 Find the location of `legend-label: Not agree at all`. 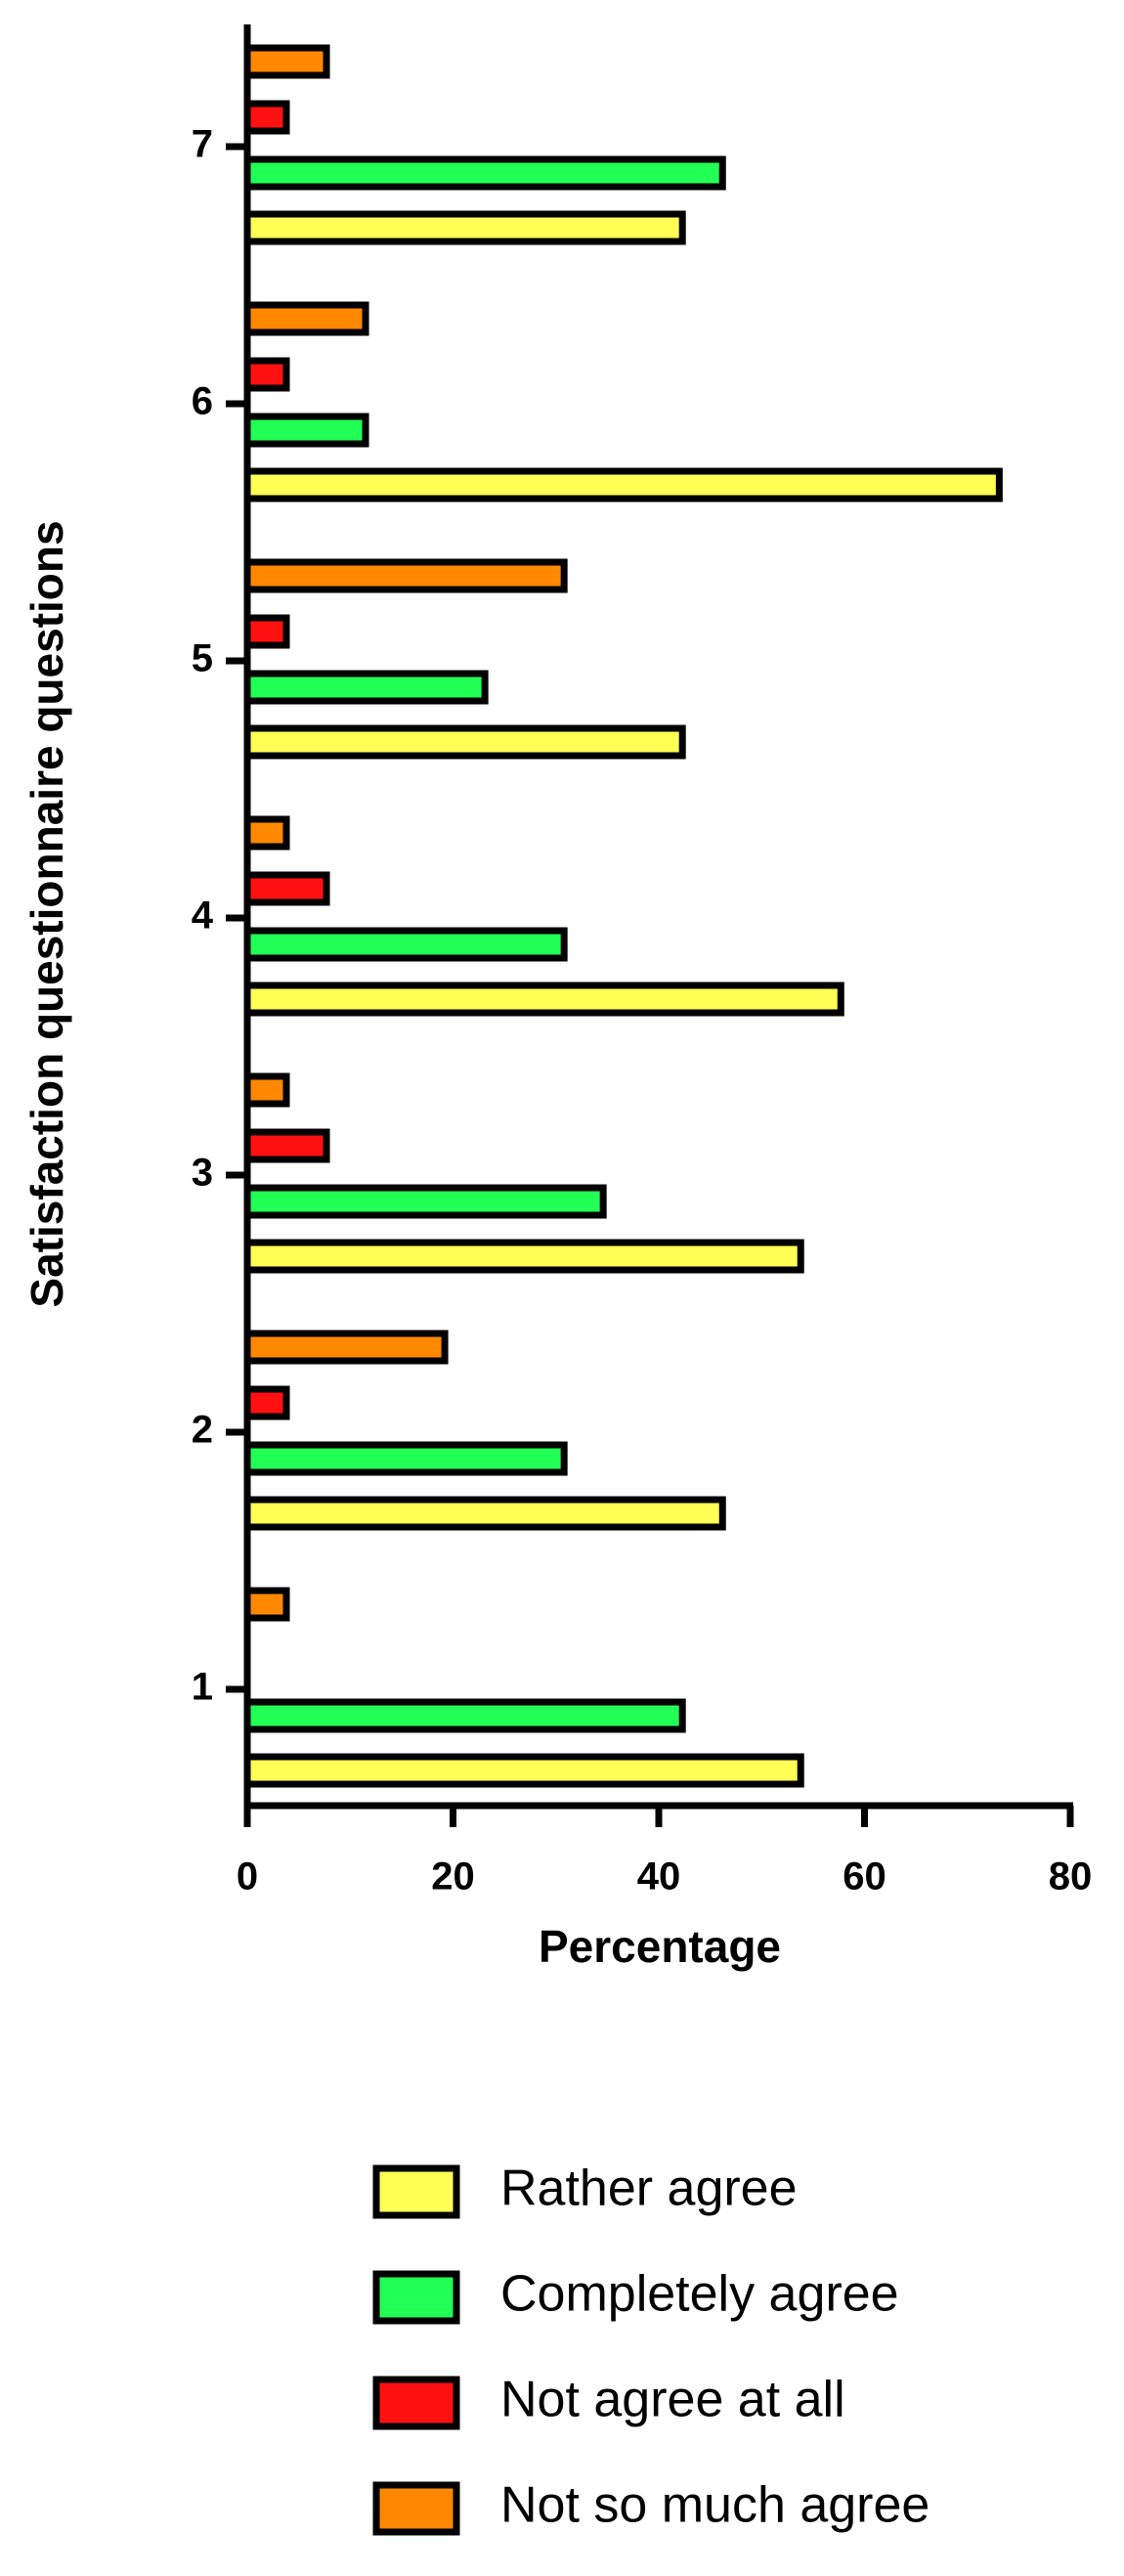

legend-label: Not agree at all is located at coordinates (672, 2400).